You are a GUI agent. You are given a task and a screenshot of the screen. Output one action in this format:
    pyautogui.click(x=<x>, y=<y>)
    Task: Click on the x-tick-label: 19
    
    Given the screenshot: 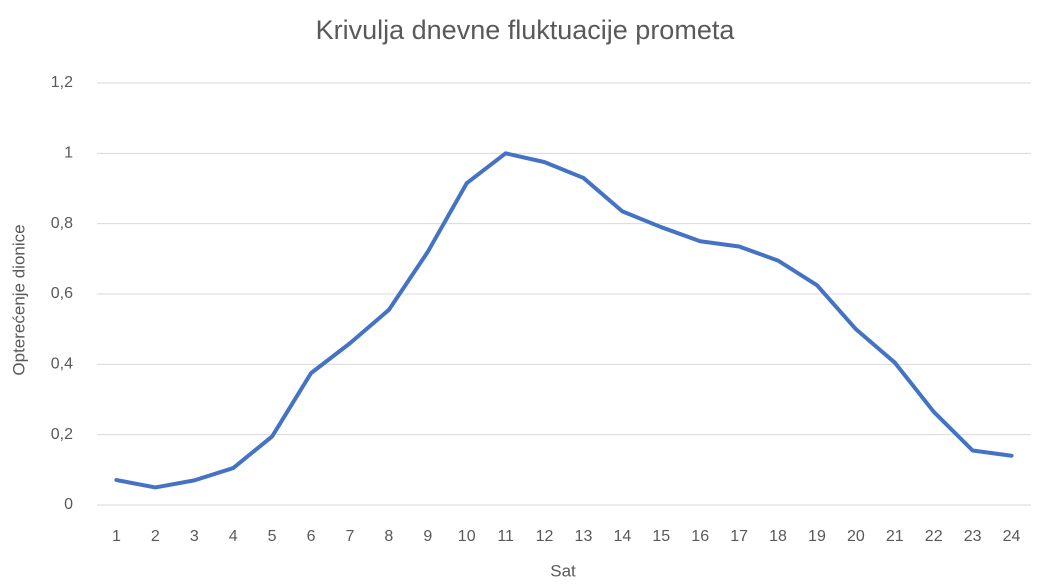 What is the action you would take?
    pyautogui.click(x=817, y=536)
    